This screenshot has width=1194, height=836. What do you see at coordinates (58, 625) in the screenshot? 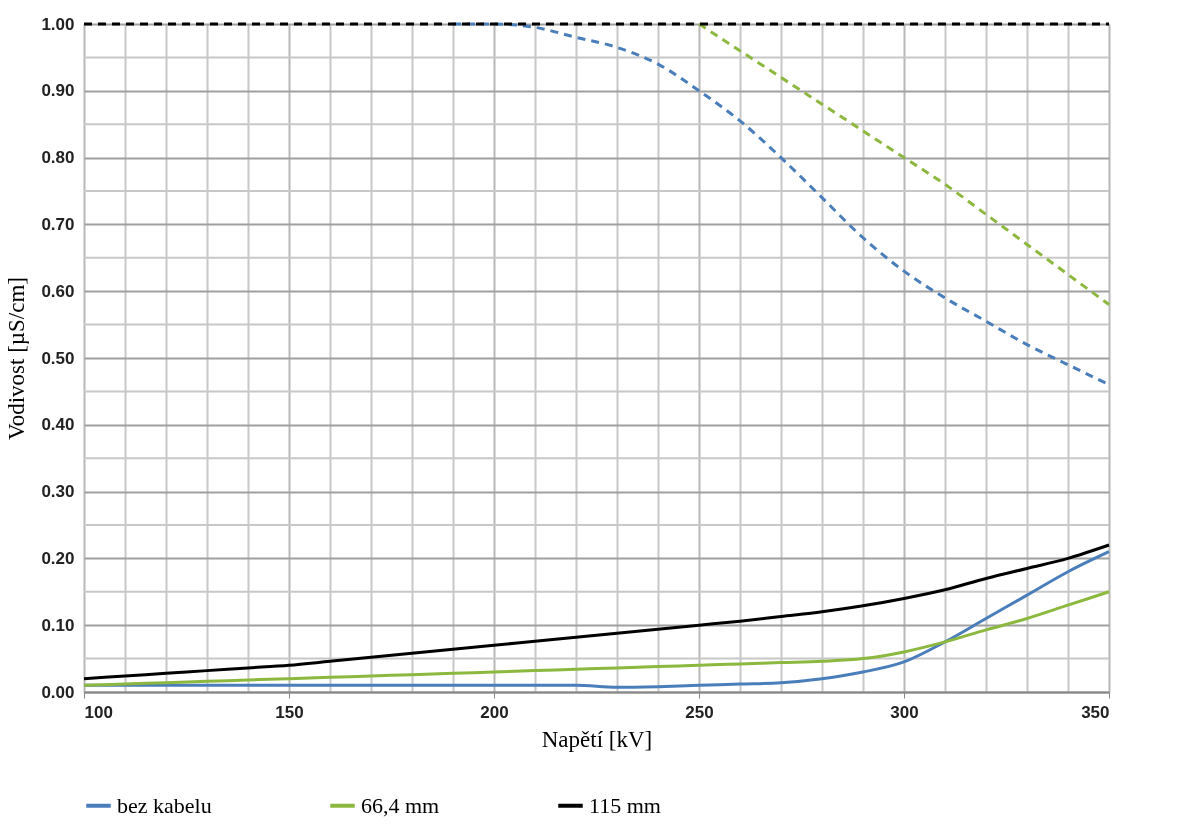
I see `y-tick-label: 0.10` at bounding box center [58, 625].